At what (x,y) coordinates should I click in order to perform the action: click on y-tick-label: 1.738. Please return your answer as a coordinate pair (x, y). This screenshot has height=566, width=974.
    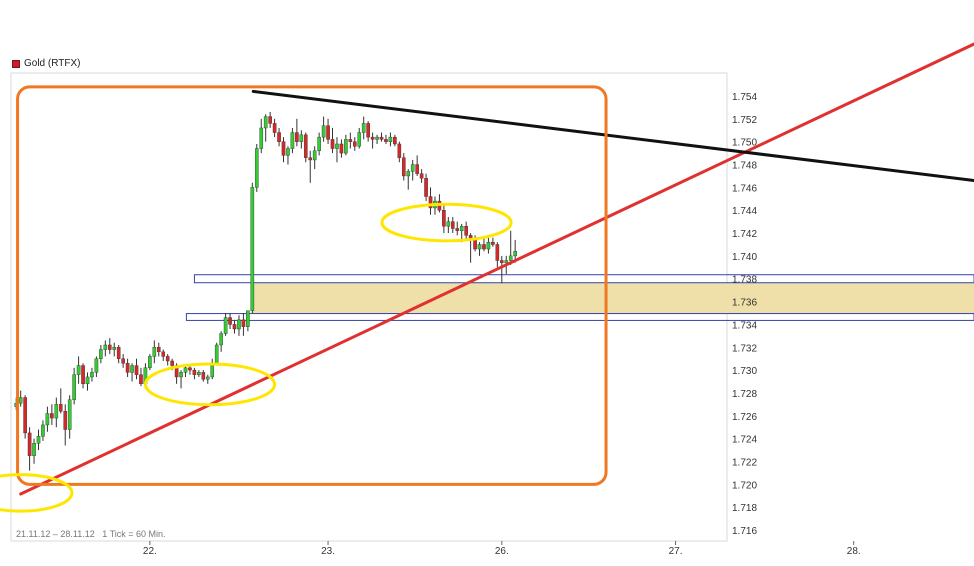
    Looking at the image, I should click on (744, 280).